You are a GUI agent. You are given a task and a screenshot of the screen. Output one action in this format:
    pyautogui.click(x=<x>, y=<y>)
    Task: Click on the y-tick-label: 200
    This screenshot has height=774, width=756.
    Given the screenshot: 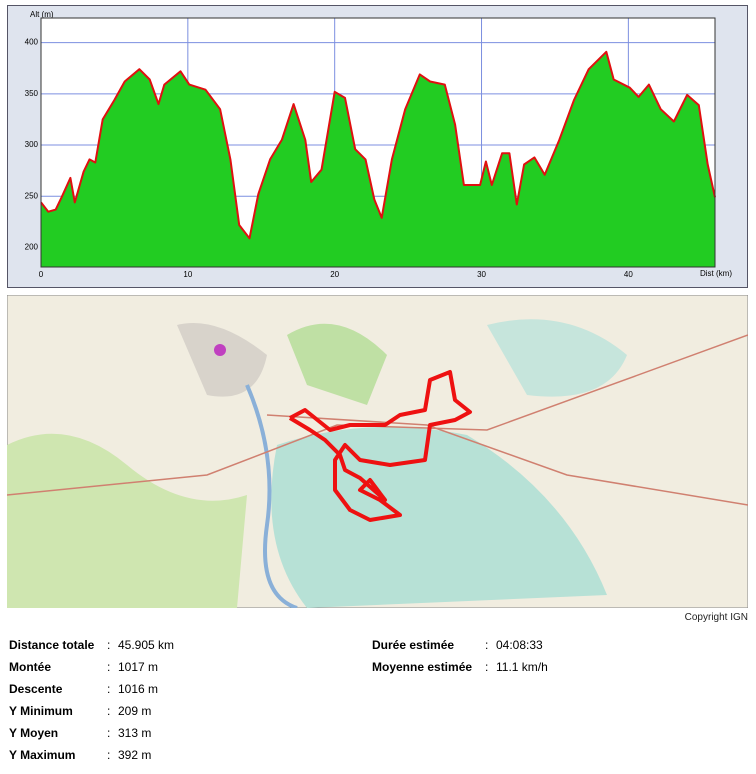 What is the action you would take?
    pyautogui.click(x=32, y=247)
    